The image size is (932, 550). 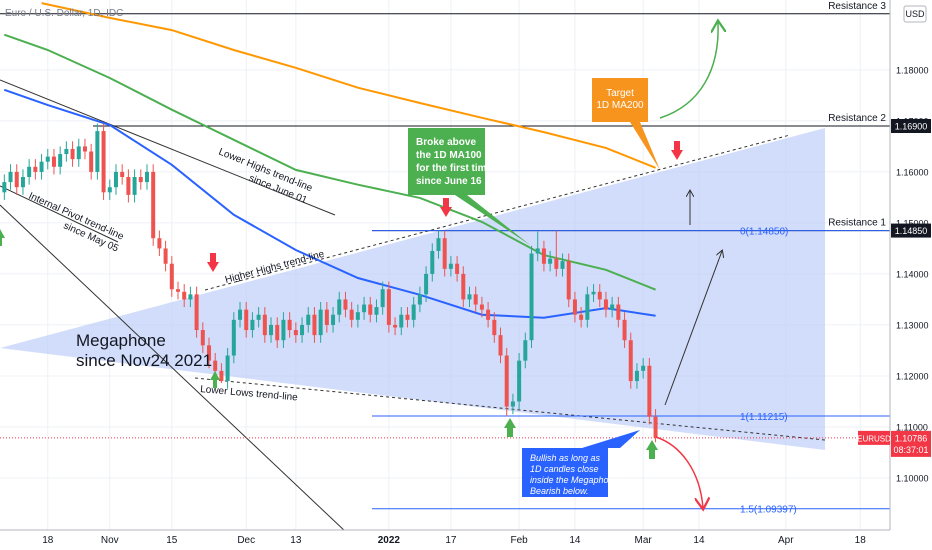 What do you see at coordinates (446, 142) in the screenshot?
I see `annotation-text: Broke above` at bounding box center [446, 142].